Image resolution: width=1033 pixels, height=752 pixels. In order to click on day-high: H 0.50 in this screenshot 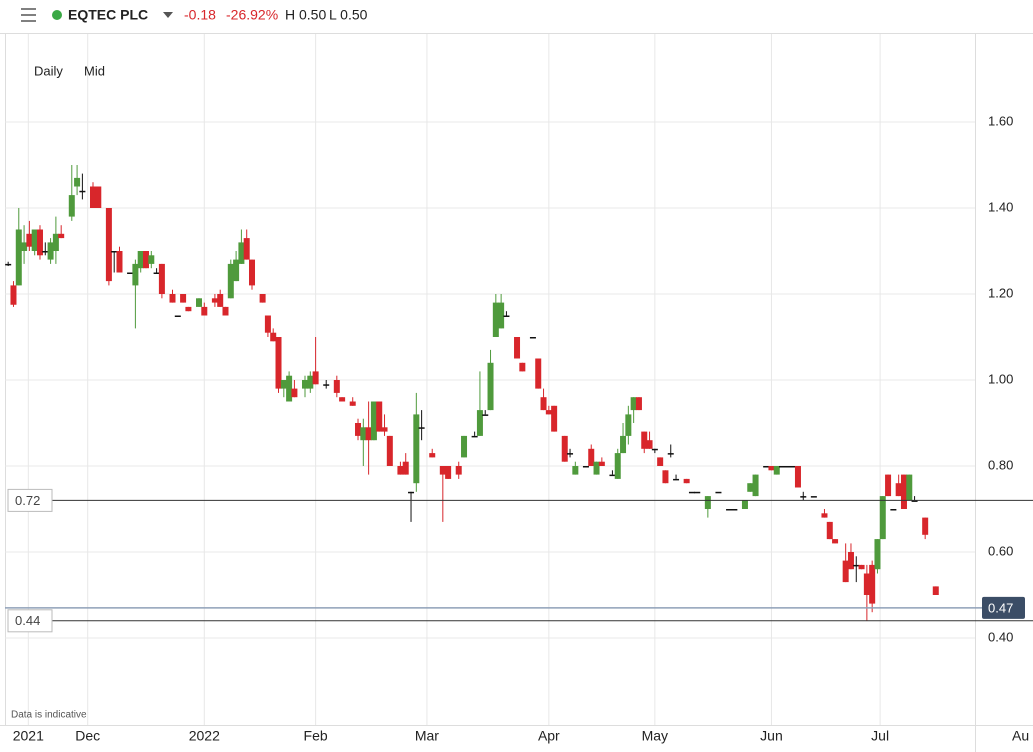, I will do `click(305, 15)`.